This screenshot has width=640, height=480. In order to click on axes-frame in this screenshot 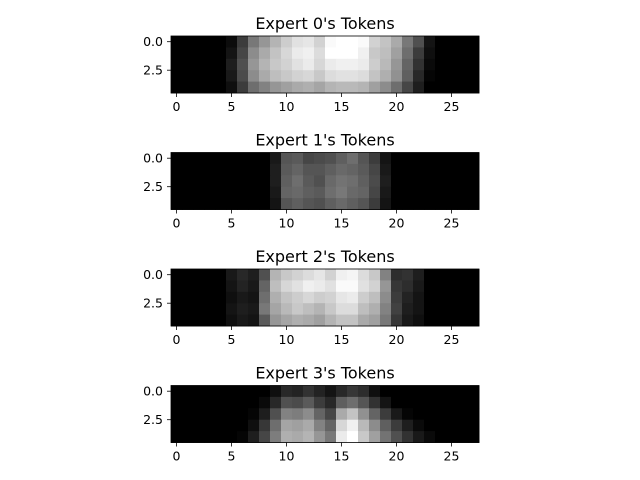, I will do `click(325, 64)`.